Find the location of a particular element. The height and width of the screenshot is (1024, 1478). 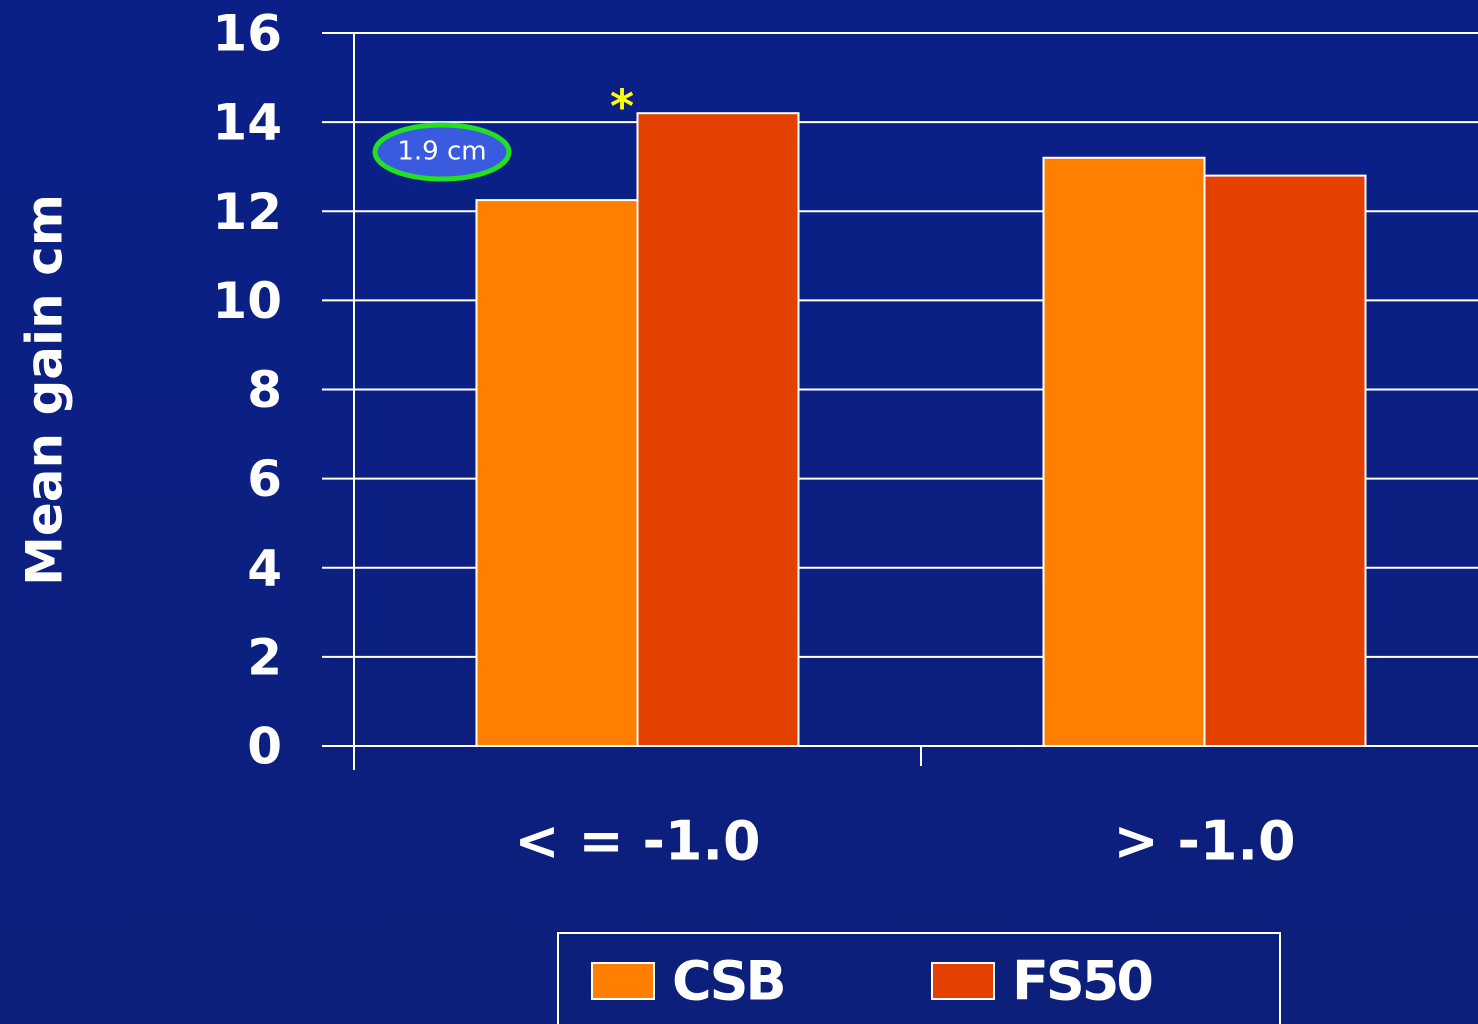

y-tick-label: 14 is located at coordinates (247, 123).